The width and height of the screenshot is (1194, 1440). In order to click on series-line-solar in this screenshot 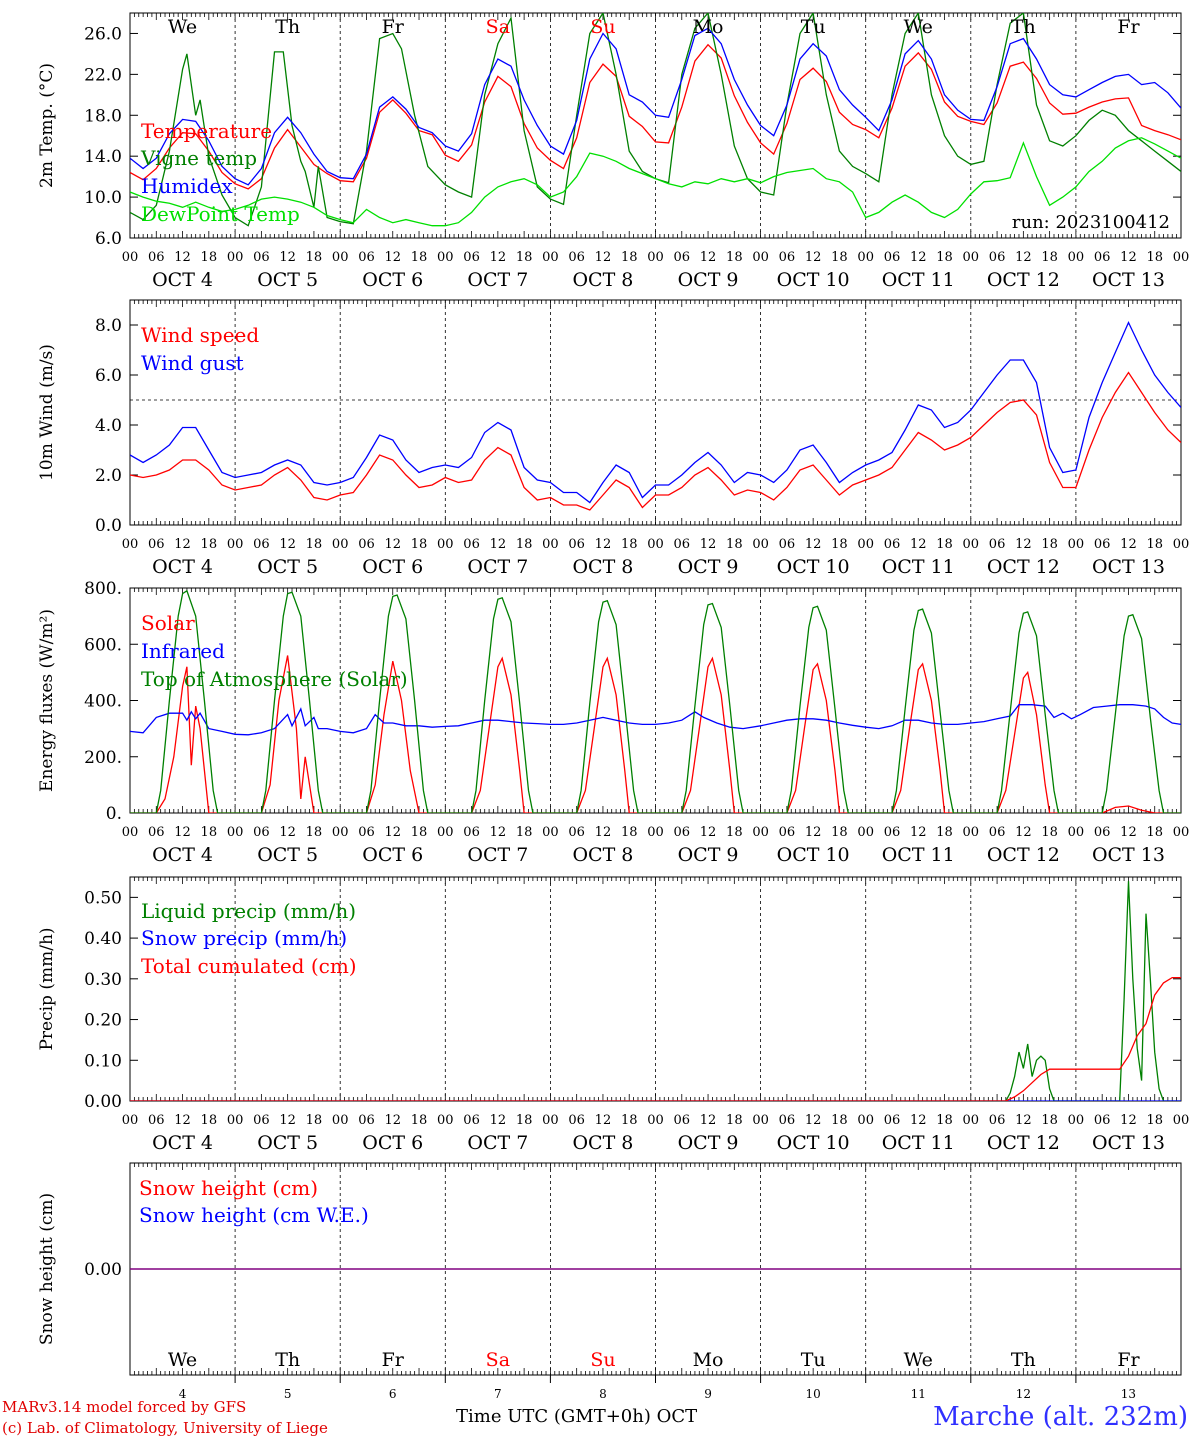, I will do `click(655, 734)`.